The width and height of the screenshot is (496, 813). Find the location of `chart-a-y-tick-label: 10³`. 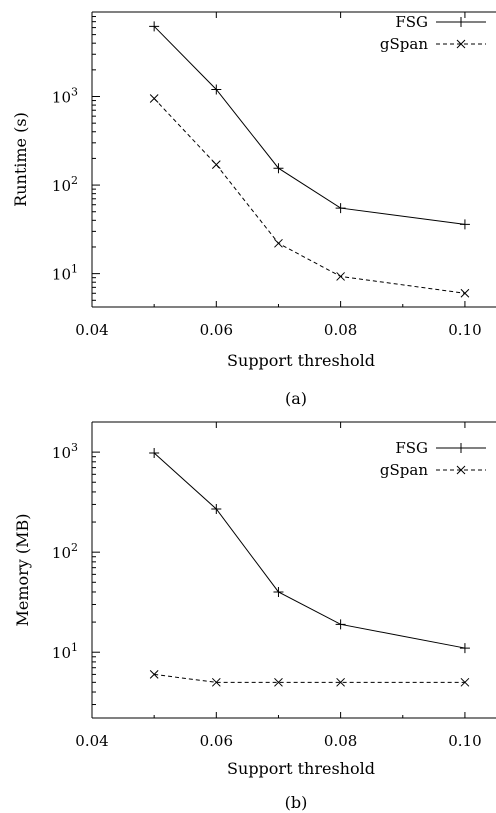

chart-a-y-tick-label: 10³ is located at coordinates (65, 96).